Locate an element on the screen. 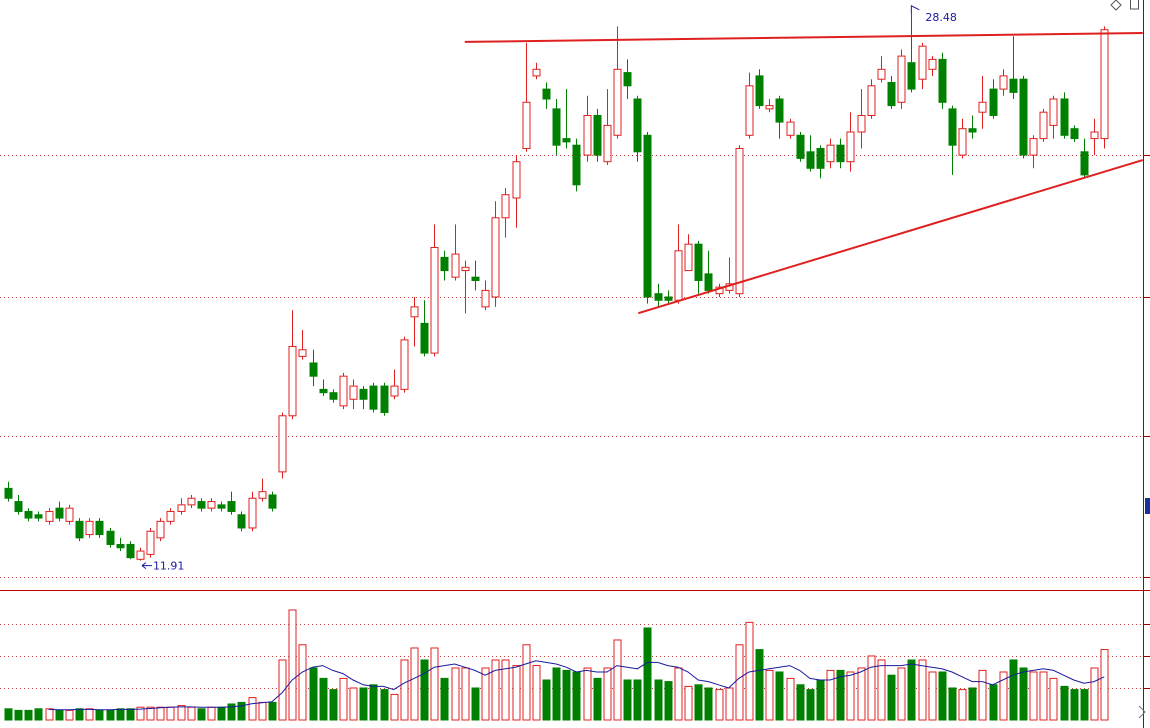 The height and width of the screenshot is (728, 1150). annotation-label: 28.48 is located at coordinates (941, 17).